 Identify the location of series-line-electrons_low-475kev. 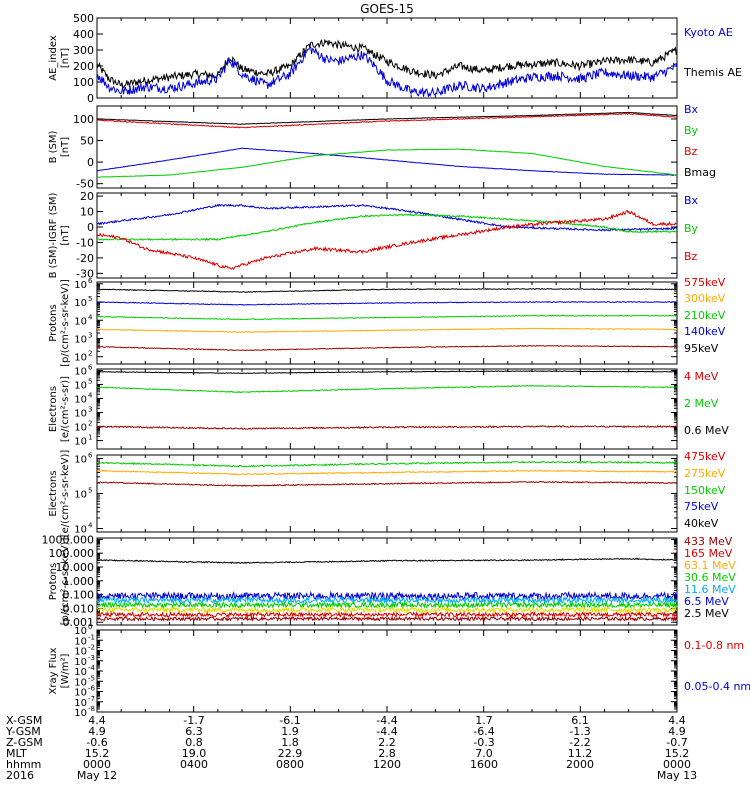
(387, 484).